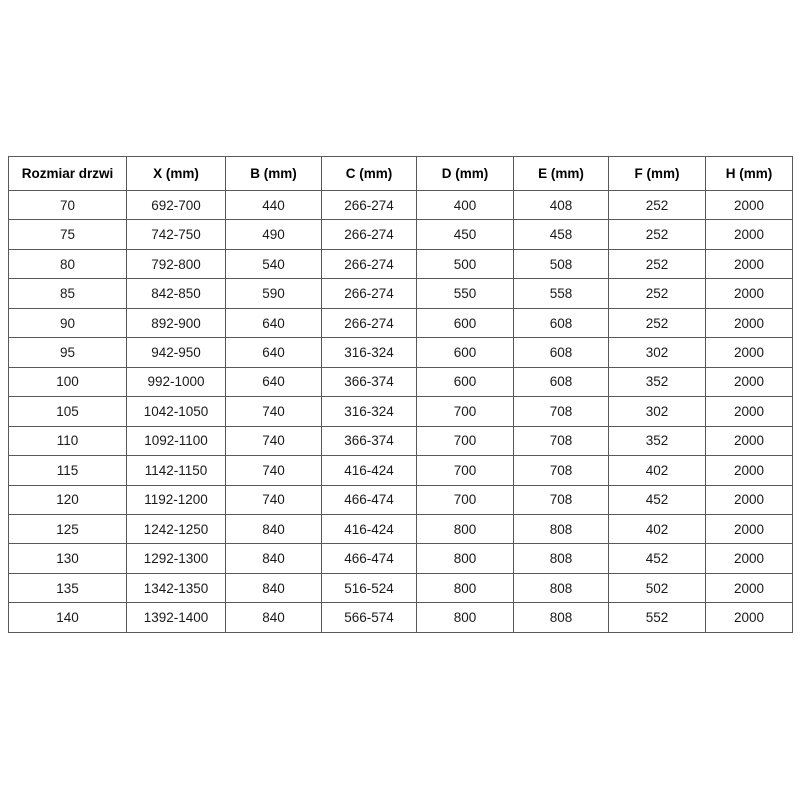 This screenshot has width=800, height=800. Describe the element at coordinates (67, 293) in the screenshot. I see `table-cell: 85` at that location.